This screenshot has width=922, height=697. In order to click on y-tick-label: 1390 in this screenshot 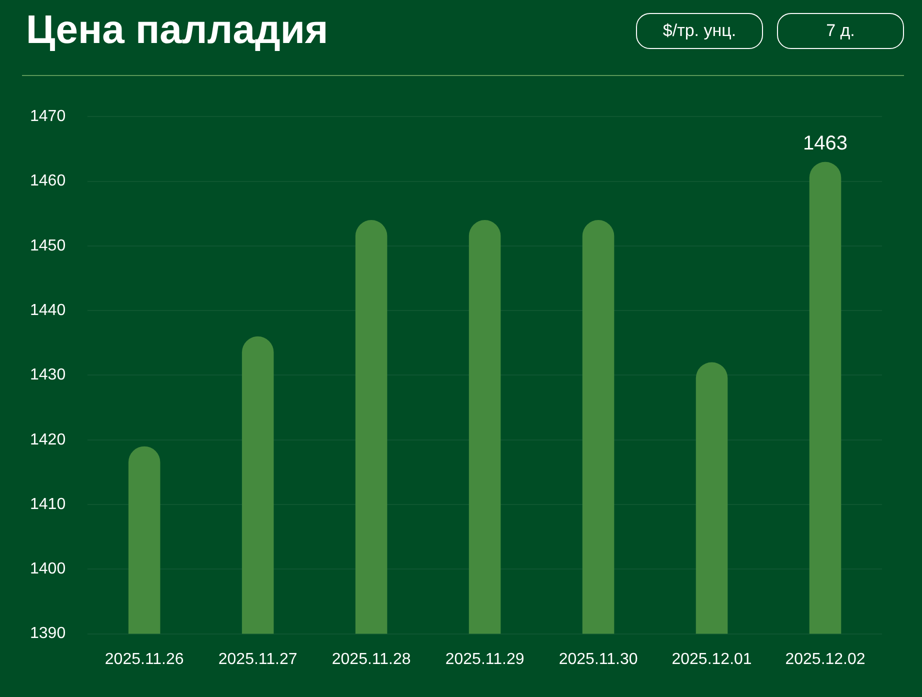, I will do `click(48, 633)`.